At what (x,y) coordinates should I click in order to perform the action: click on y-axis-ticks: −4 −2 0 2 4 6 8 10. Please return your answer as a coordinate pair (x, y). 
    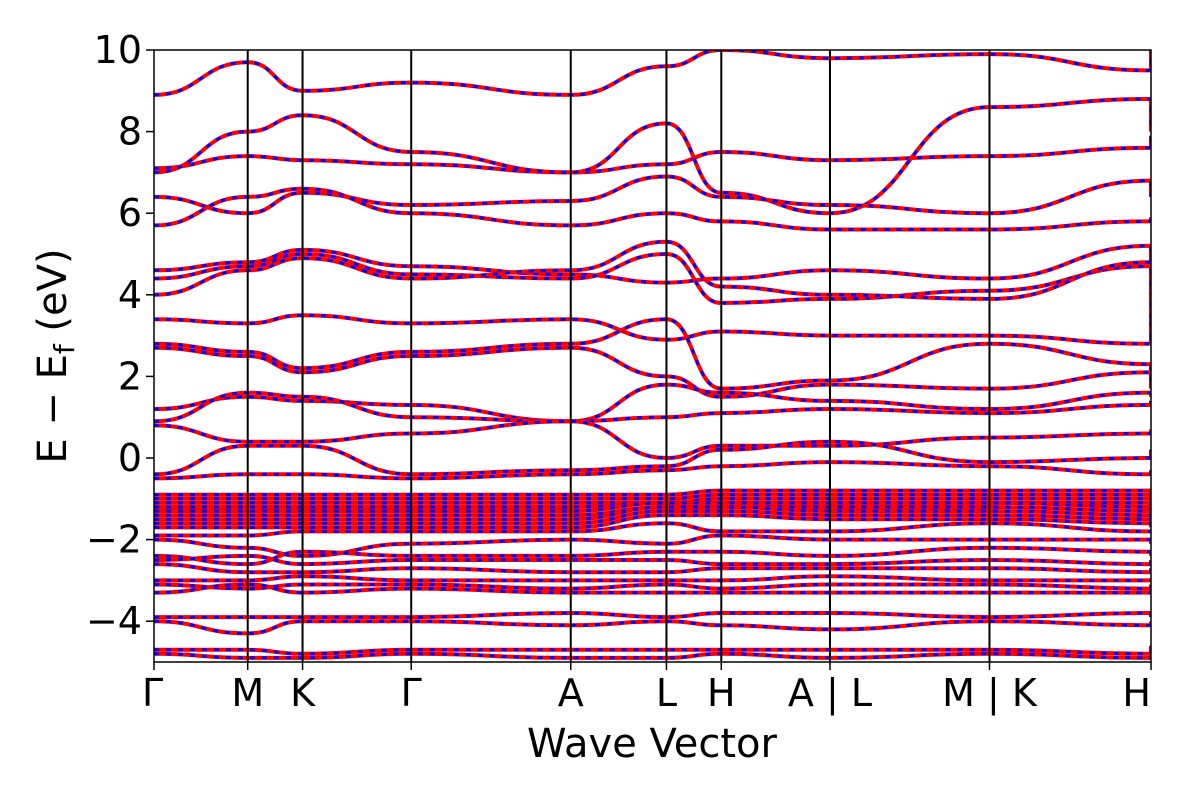
    Looking at the image, I should click on (120, 335).